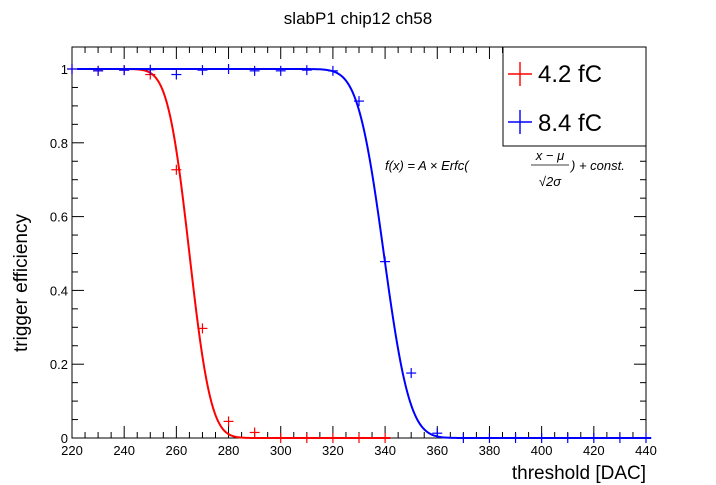 The height and width of the screenshot is (485, 716). Describe the element at coordinates (64, 438) in the screenshot. I see `y-tick-label: 0` at that location.